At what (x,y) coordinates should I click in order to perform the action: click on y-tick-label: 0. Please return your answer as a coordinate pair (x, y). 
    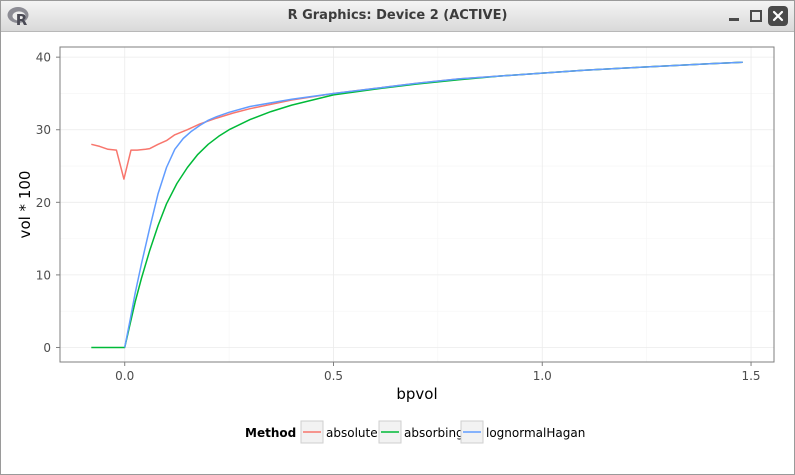
    Looking at the image, I should click on (47, 348).